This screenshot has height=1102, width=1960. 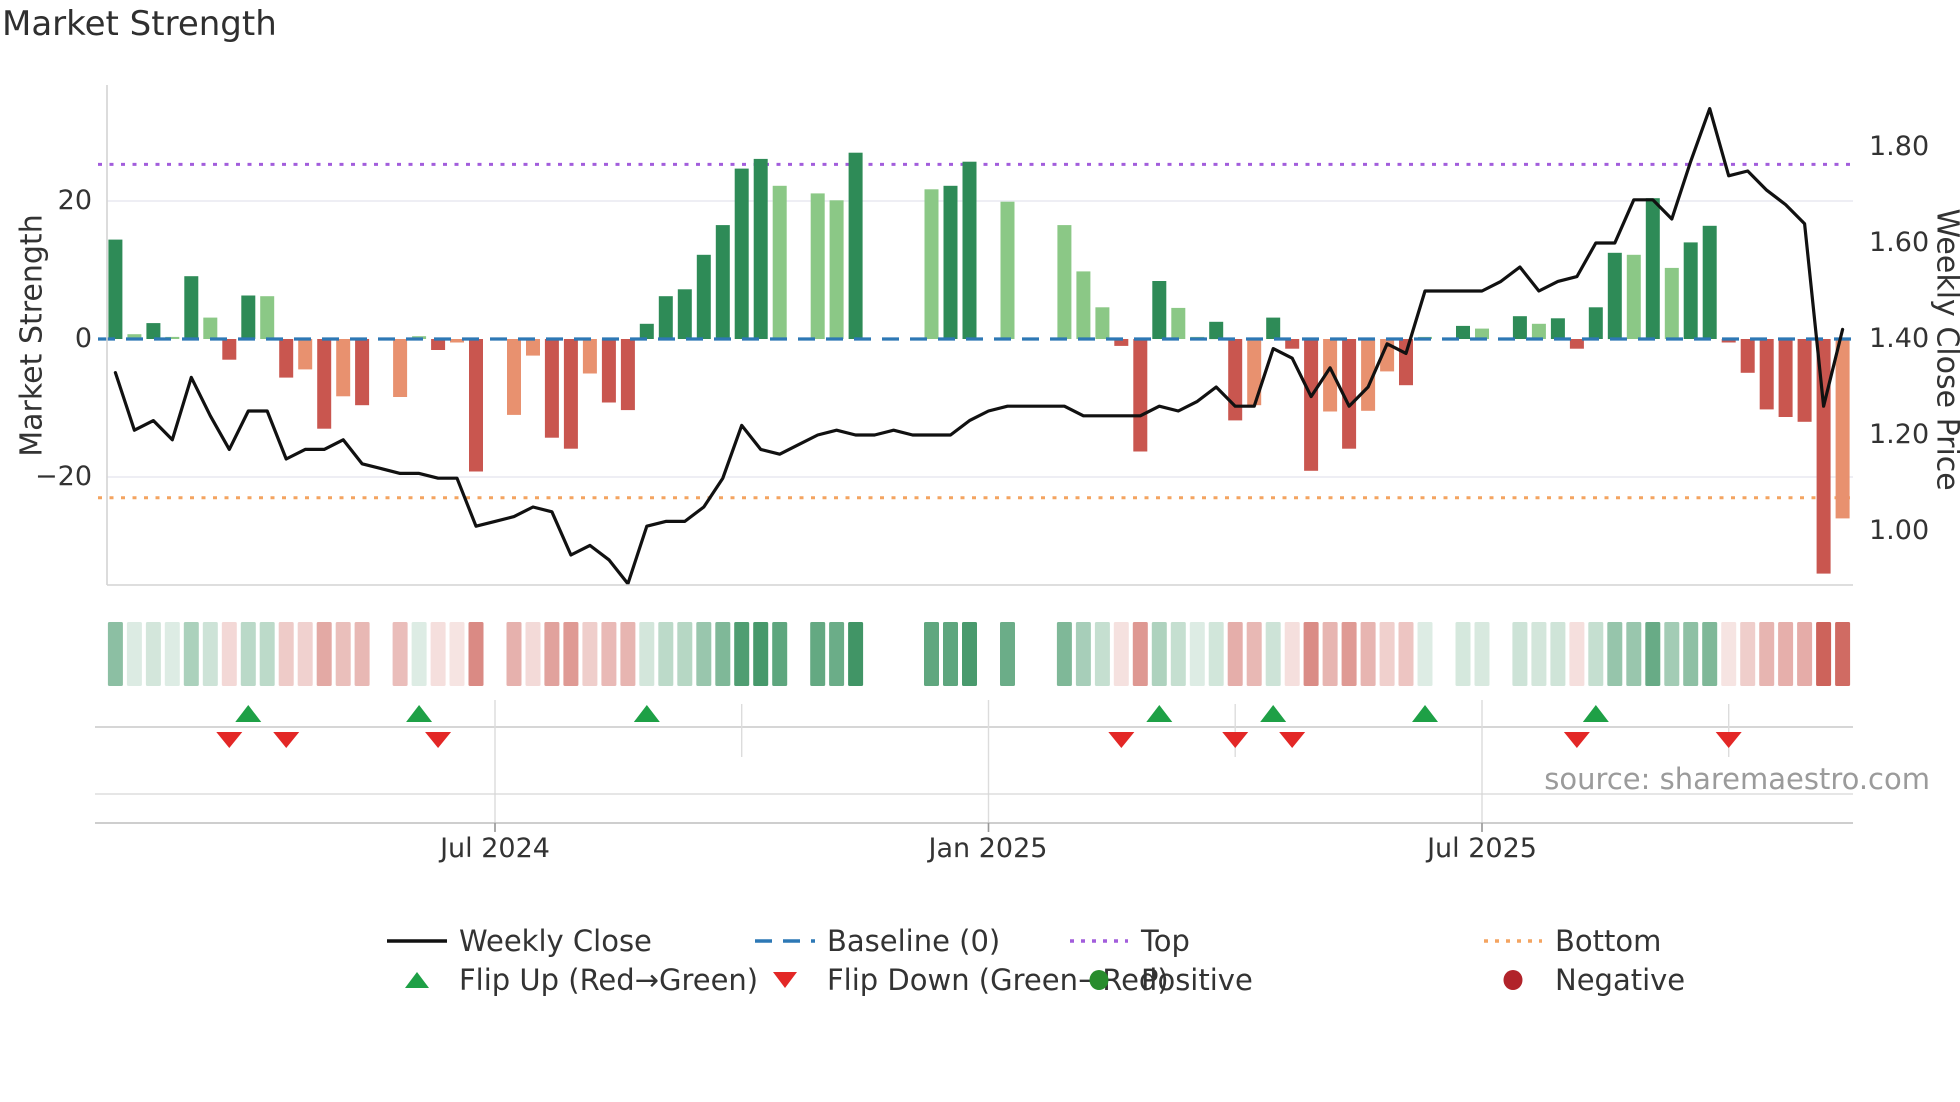 What do you see at coordinates (74, 200) in the screenshot?
I see `left-tick-20: 20` at bounding box center [74, 200].